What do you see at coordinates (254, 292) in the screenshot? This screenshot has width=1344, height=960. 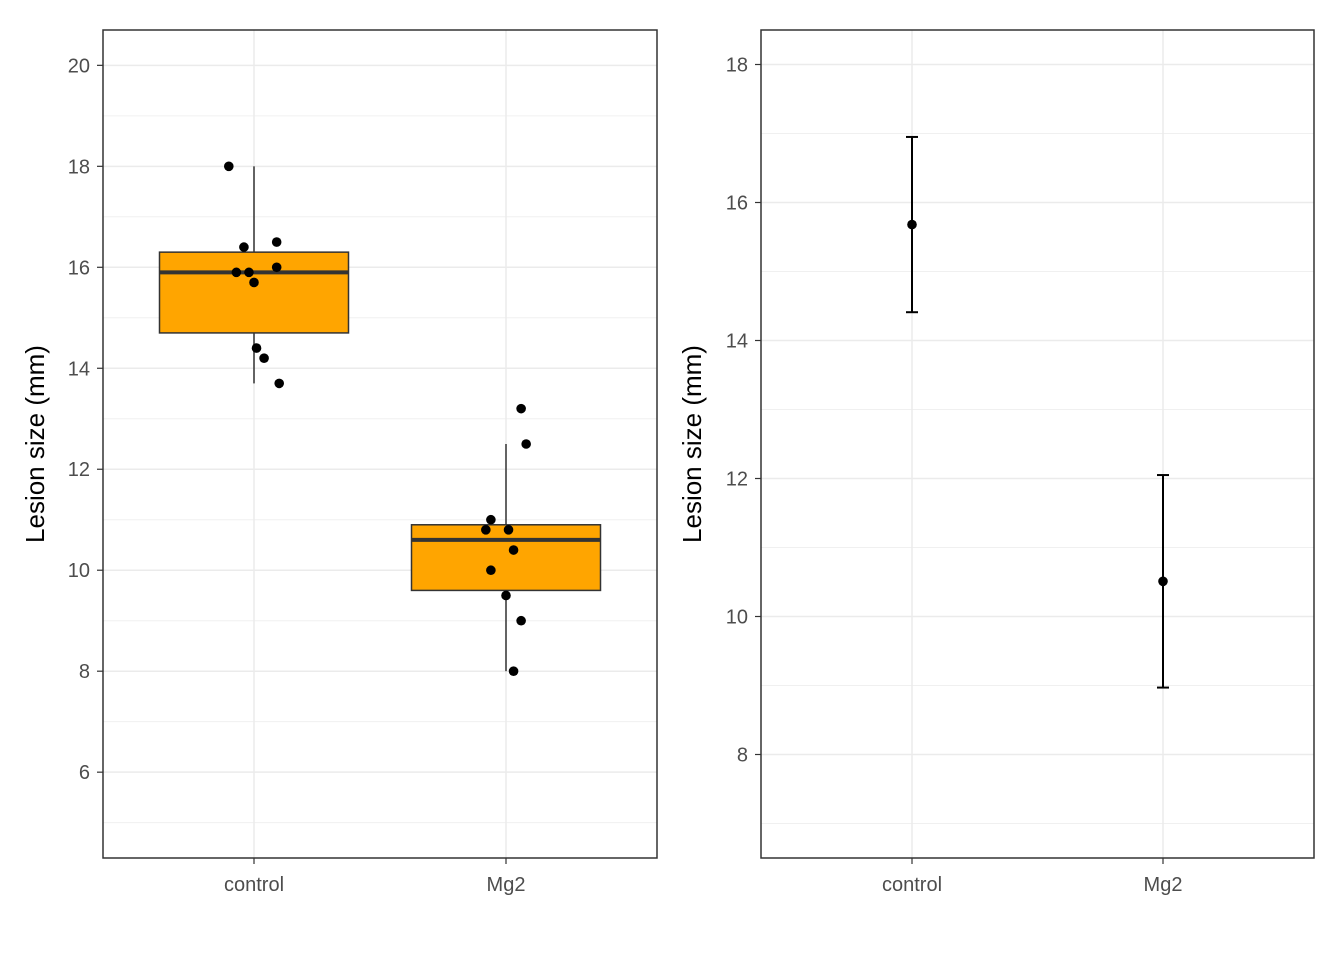 I see `box-control` at bounding box center [254, 292].